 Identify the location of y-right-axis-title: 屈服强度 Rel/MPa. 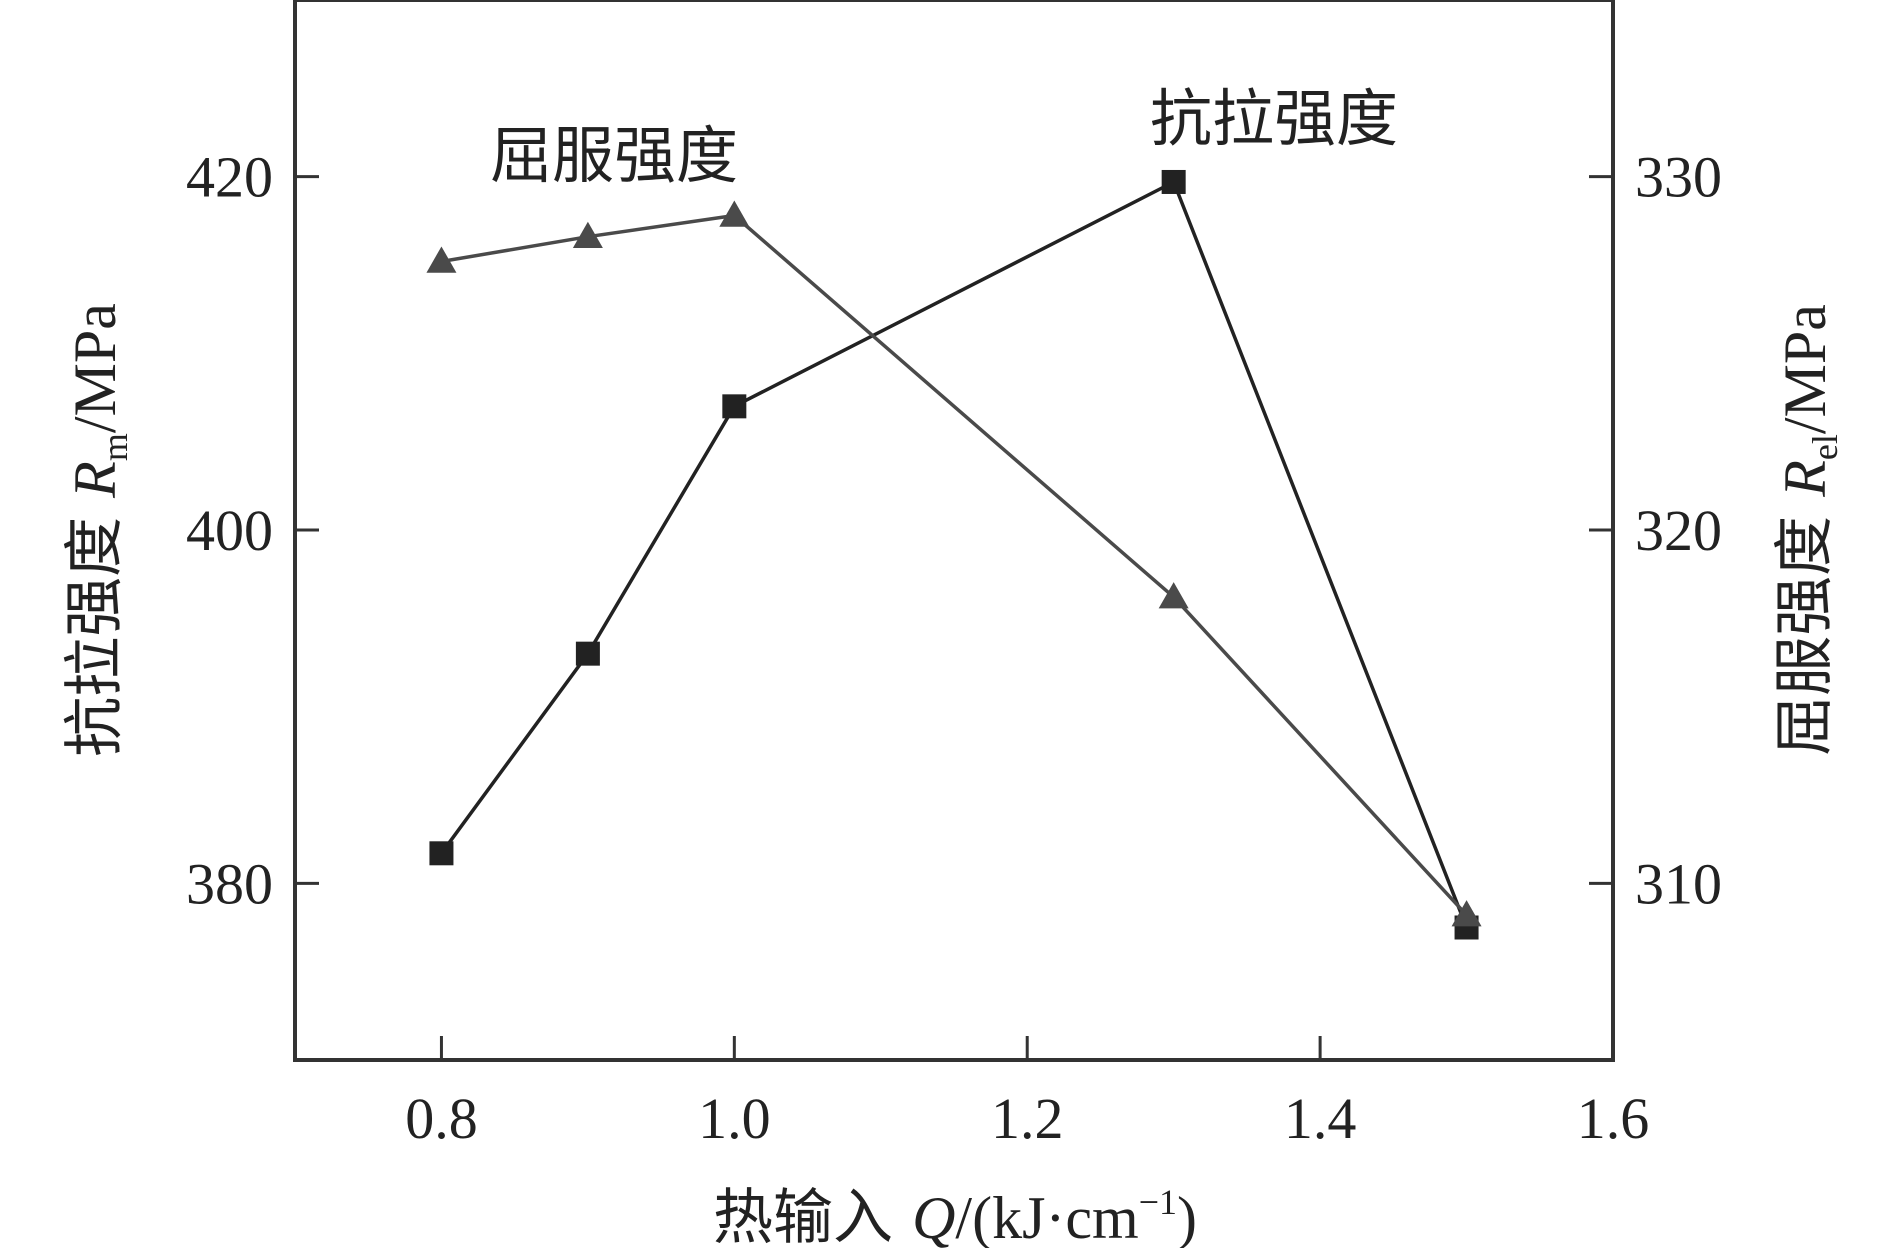
(1807, 530).